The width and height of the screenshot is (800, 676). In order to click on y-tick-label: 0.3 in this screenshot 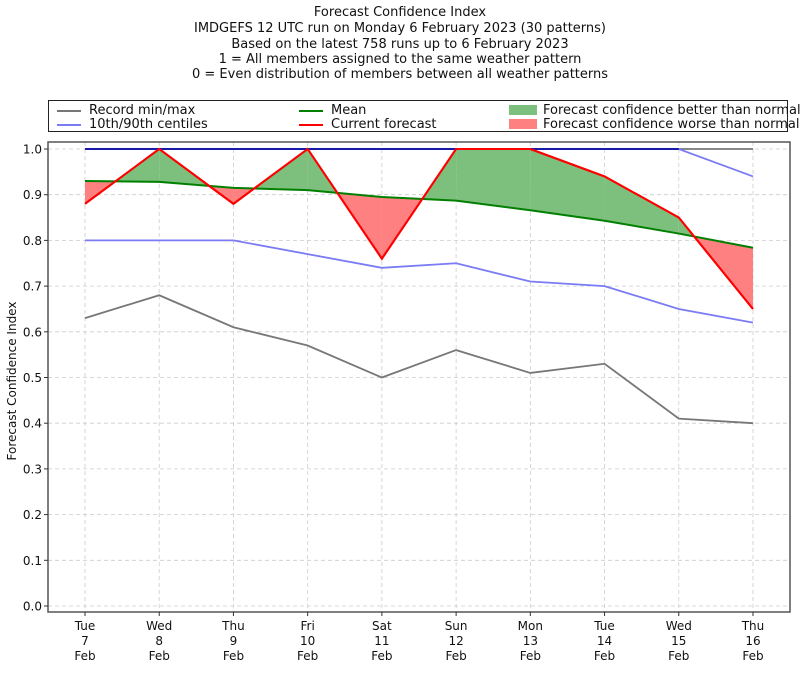, I will do `click(32, 469)`.